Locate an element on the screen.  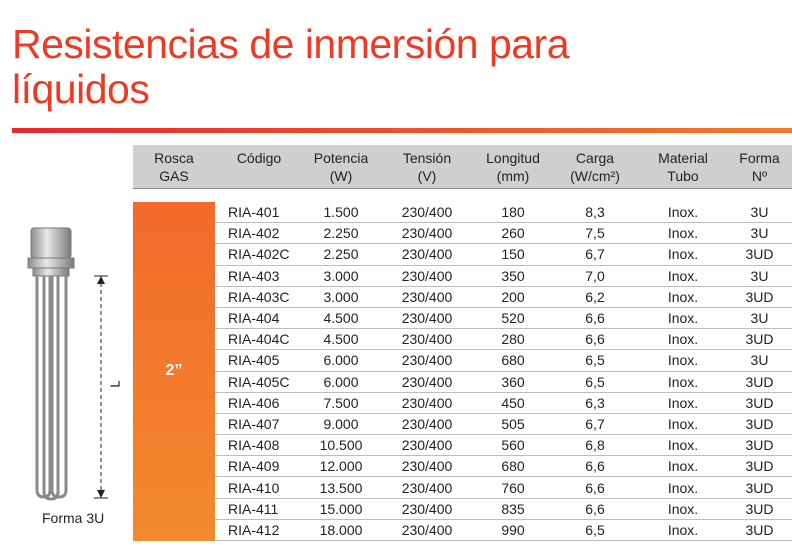
table-cell: 450 is located at coordinates (513, 403).